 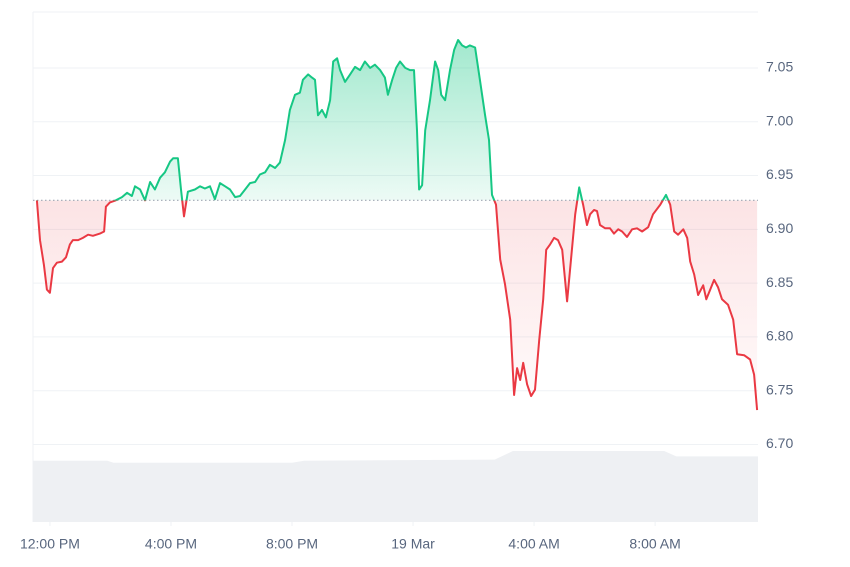 I want to click on y-tick-label: 6.80, so click(x=779, y=336).